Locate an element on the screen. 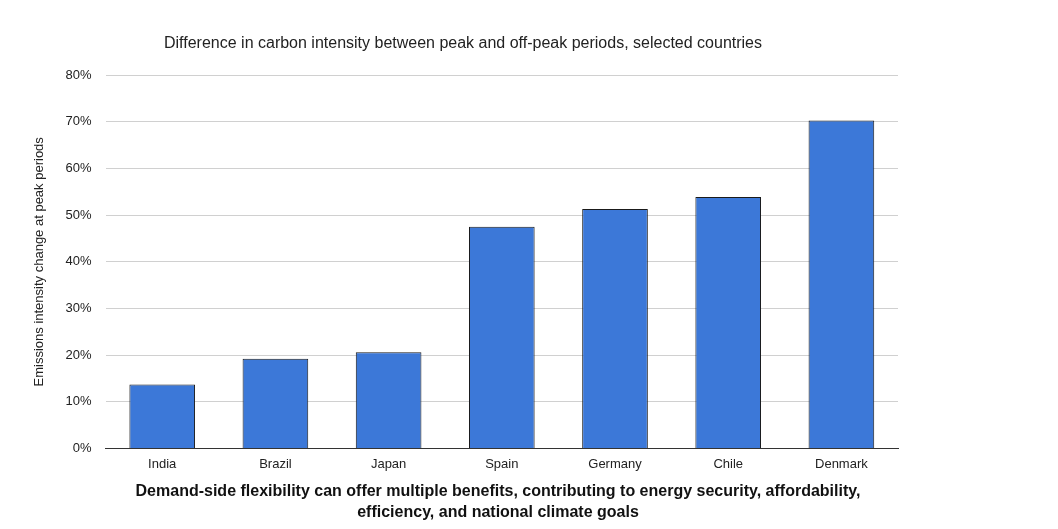  y-tick-label: 10% is located at coordinates (79, 401).